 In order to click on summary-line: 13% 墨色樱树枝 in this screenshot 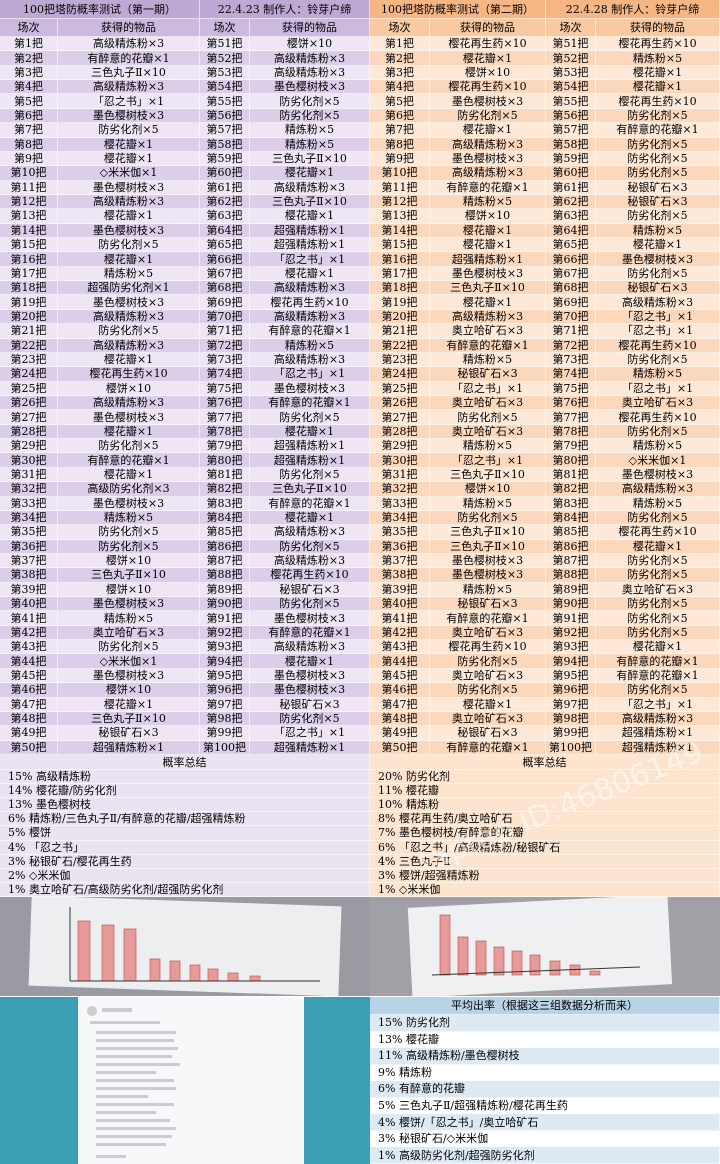, I will do `click(185, 805)`.